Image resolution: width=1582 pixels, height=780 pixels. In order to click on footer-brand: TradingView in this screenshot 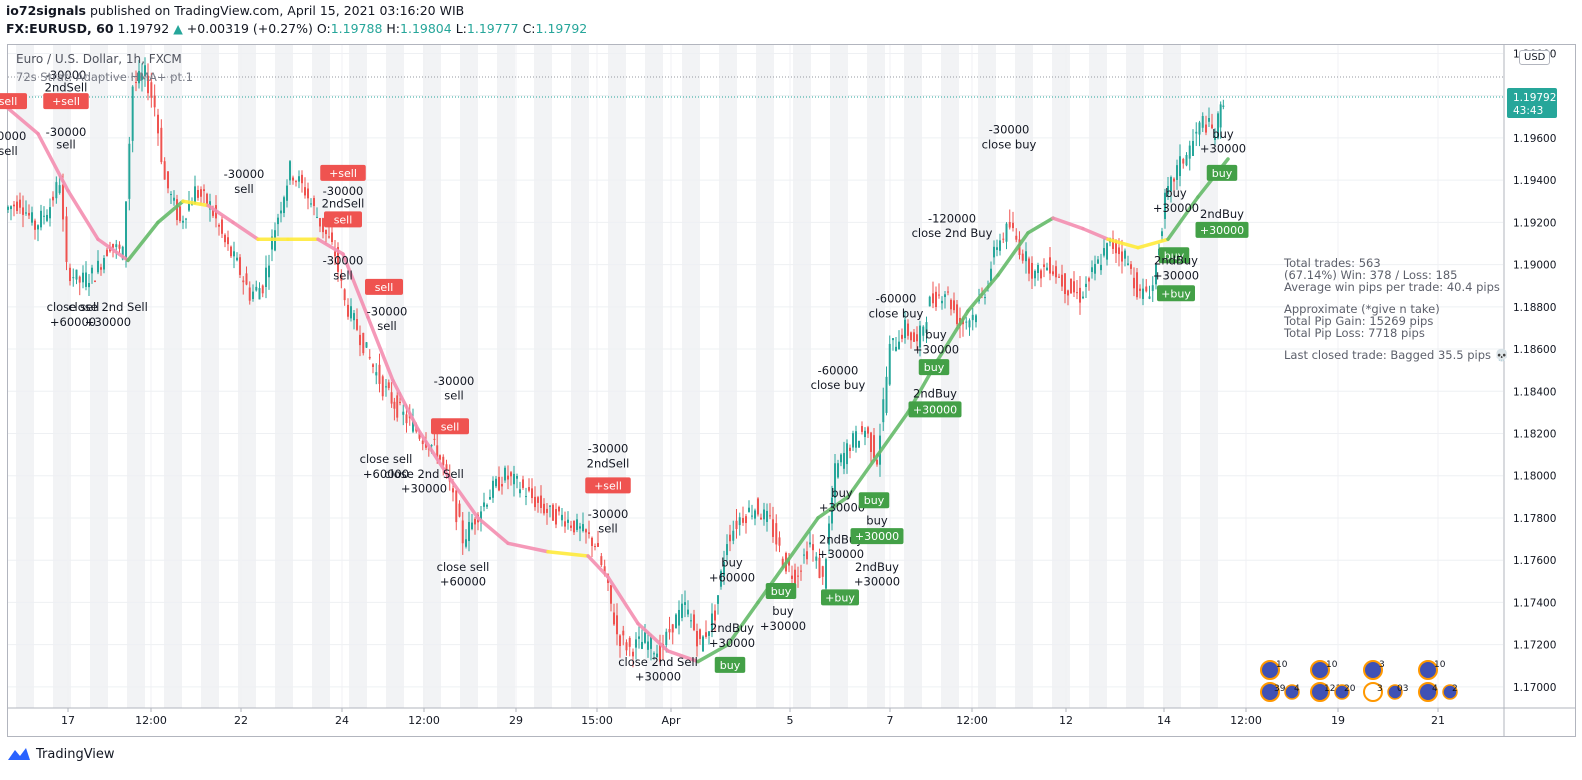, I will do `click(60, 754)`.